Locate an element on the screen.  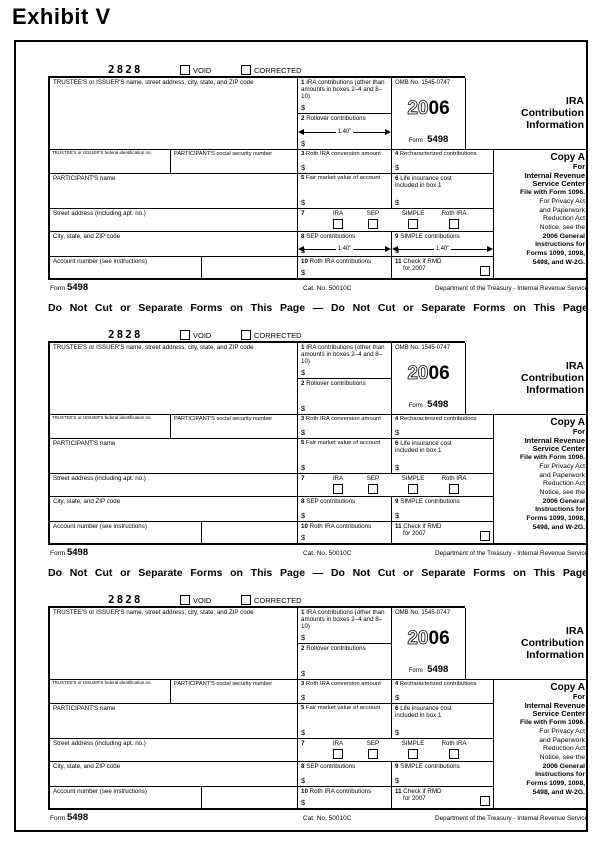
ira-contribution-title: IRA Contribution Information is located at coordinates (527, 377).